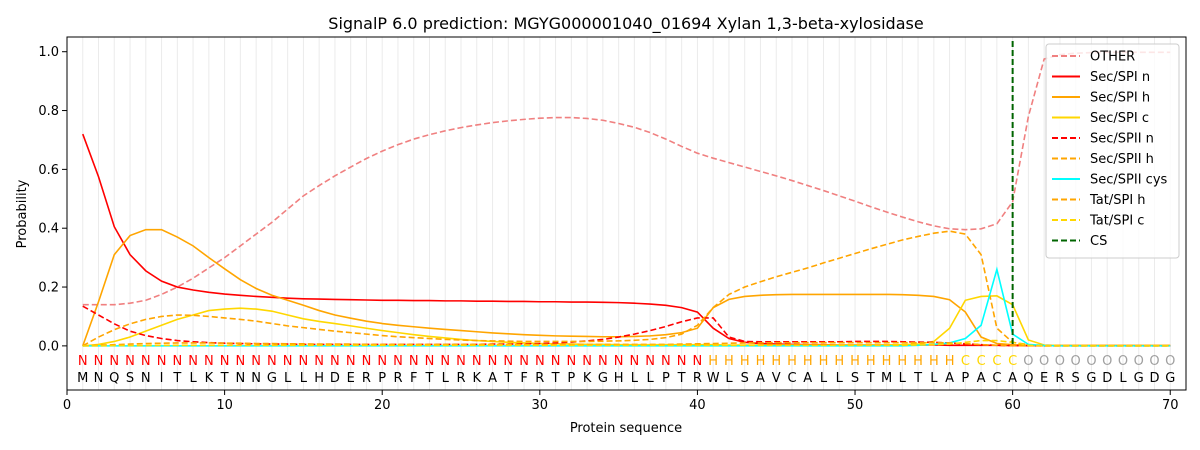  I want to click on x-tick-label: 20, so click(382, 405).